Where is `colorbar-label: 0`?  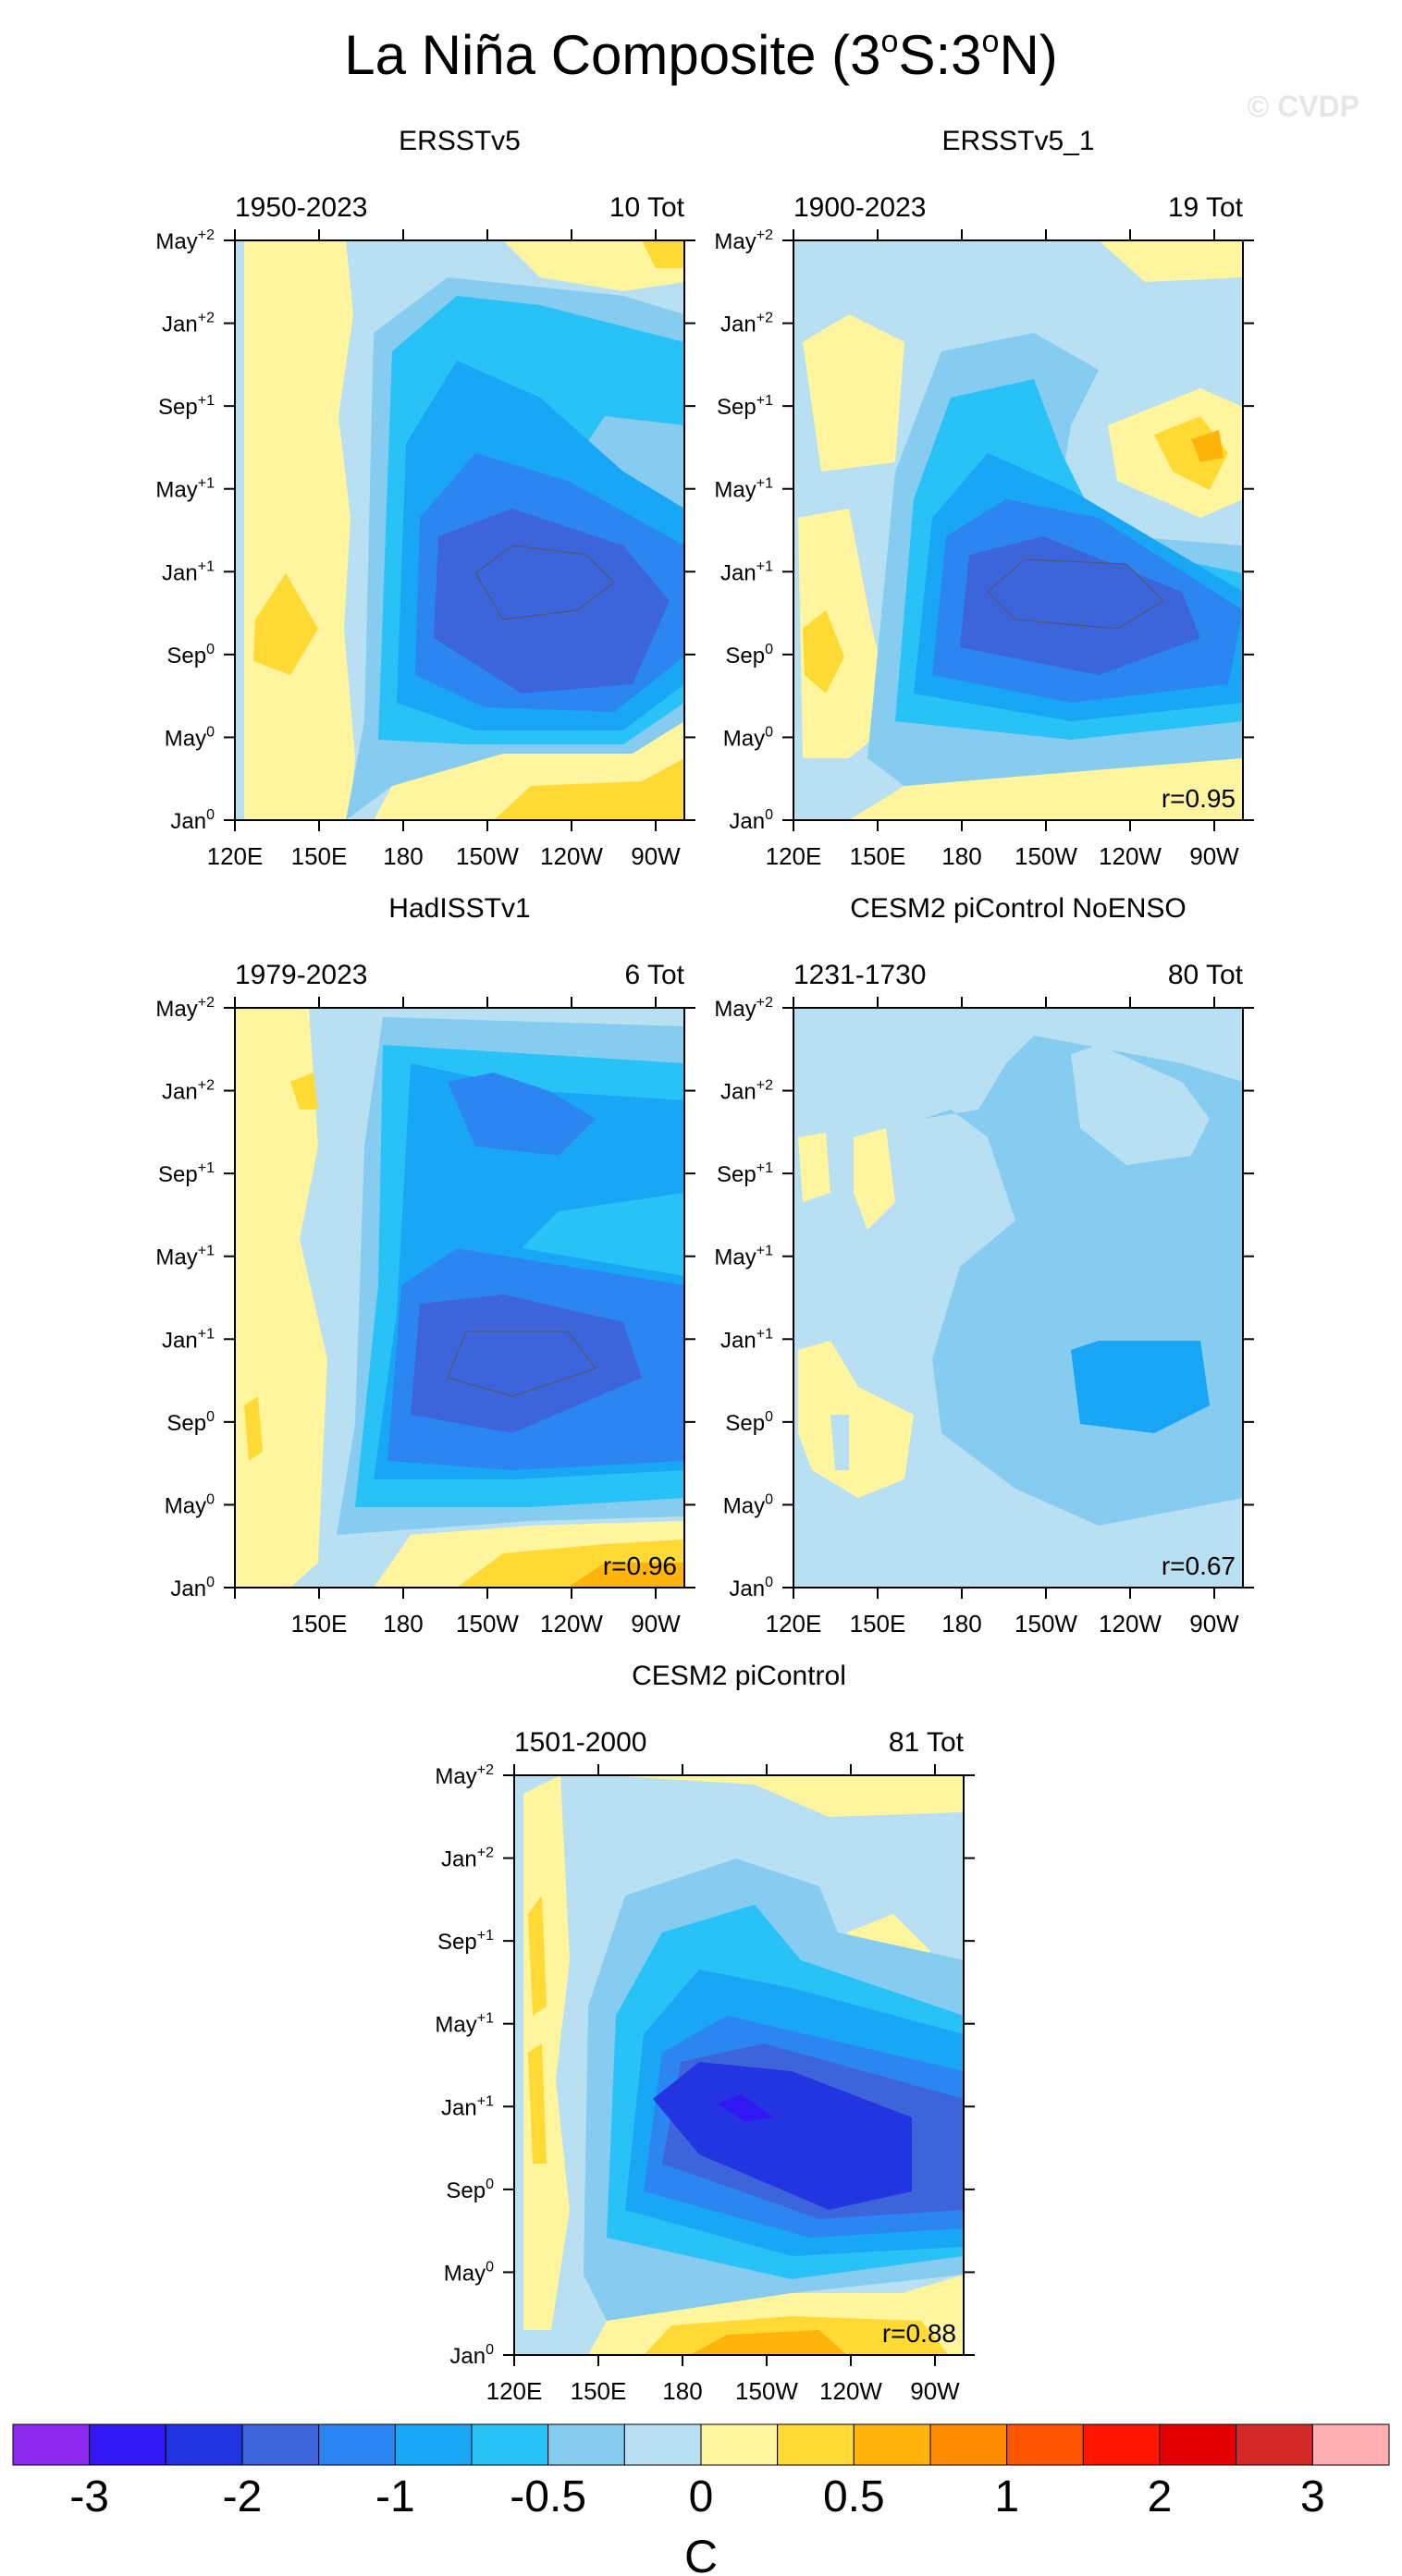 colorbar-label: 0 is located at coordinates (701, 2496).